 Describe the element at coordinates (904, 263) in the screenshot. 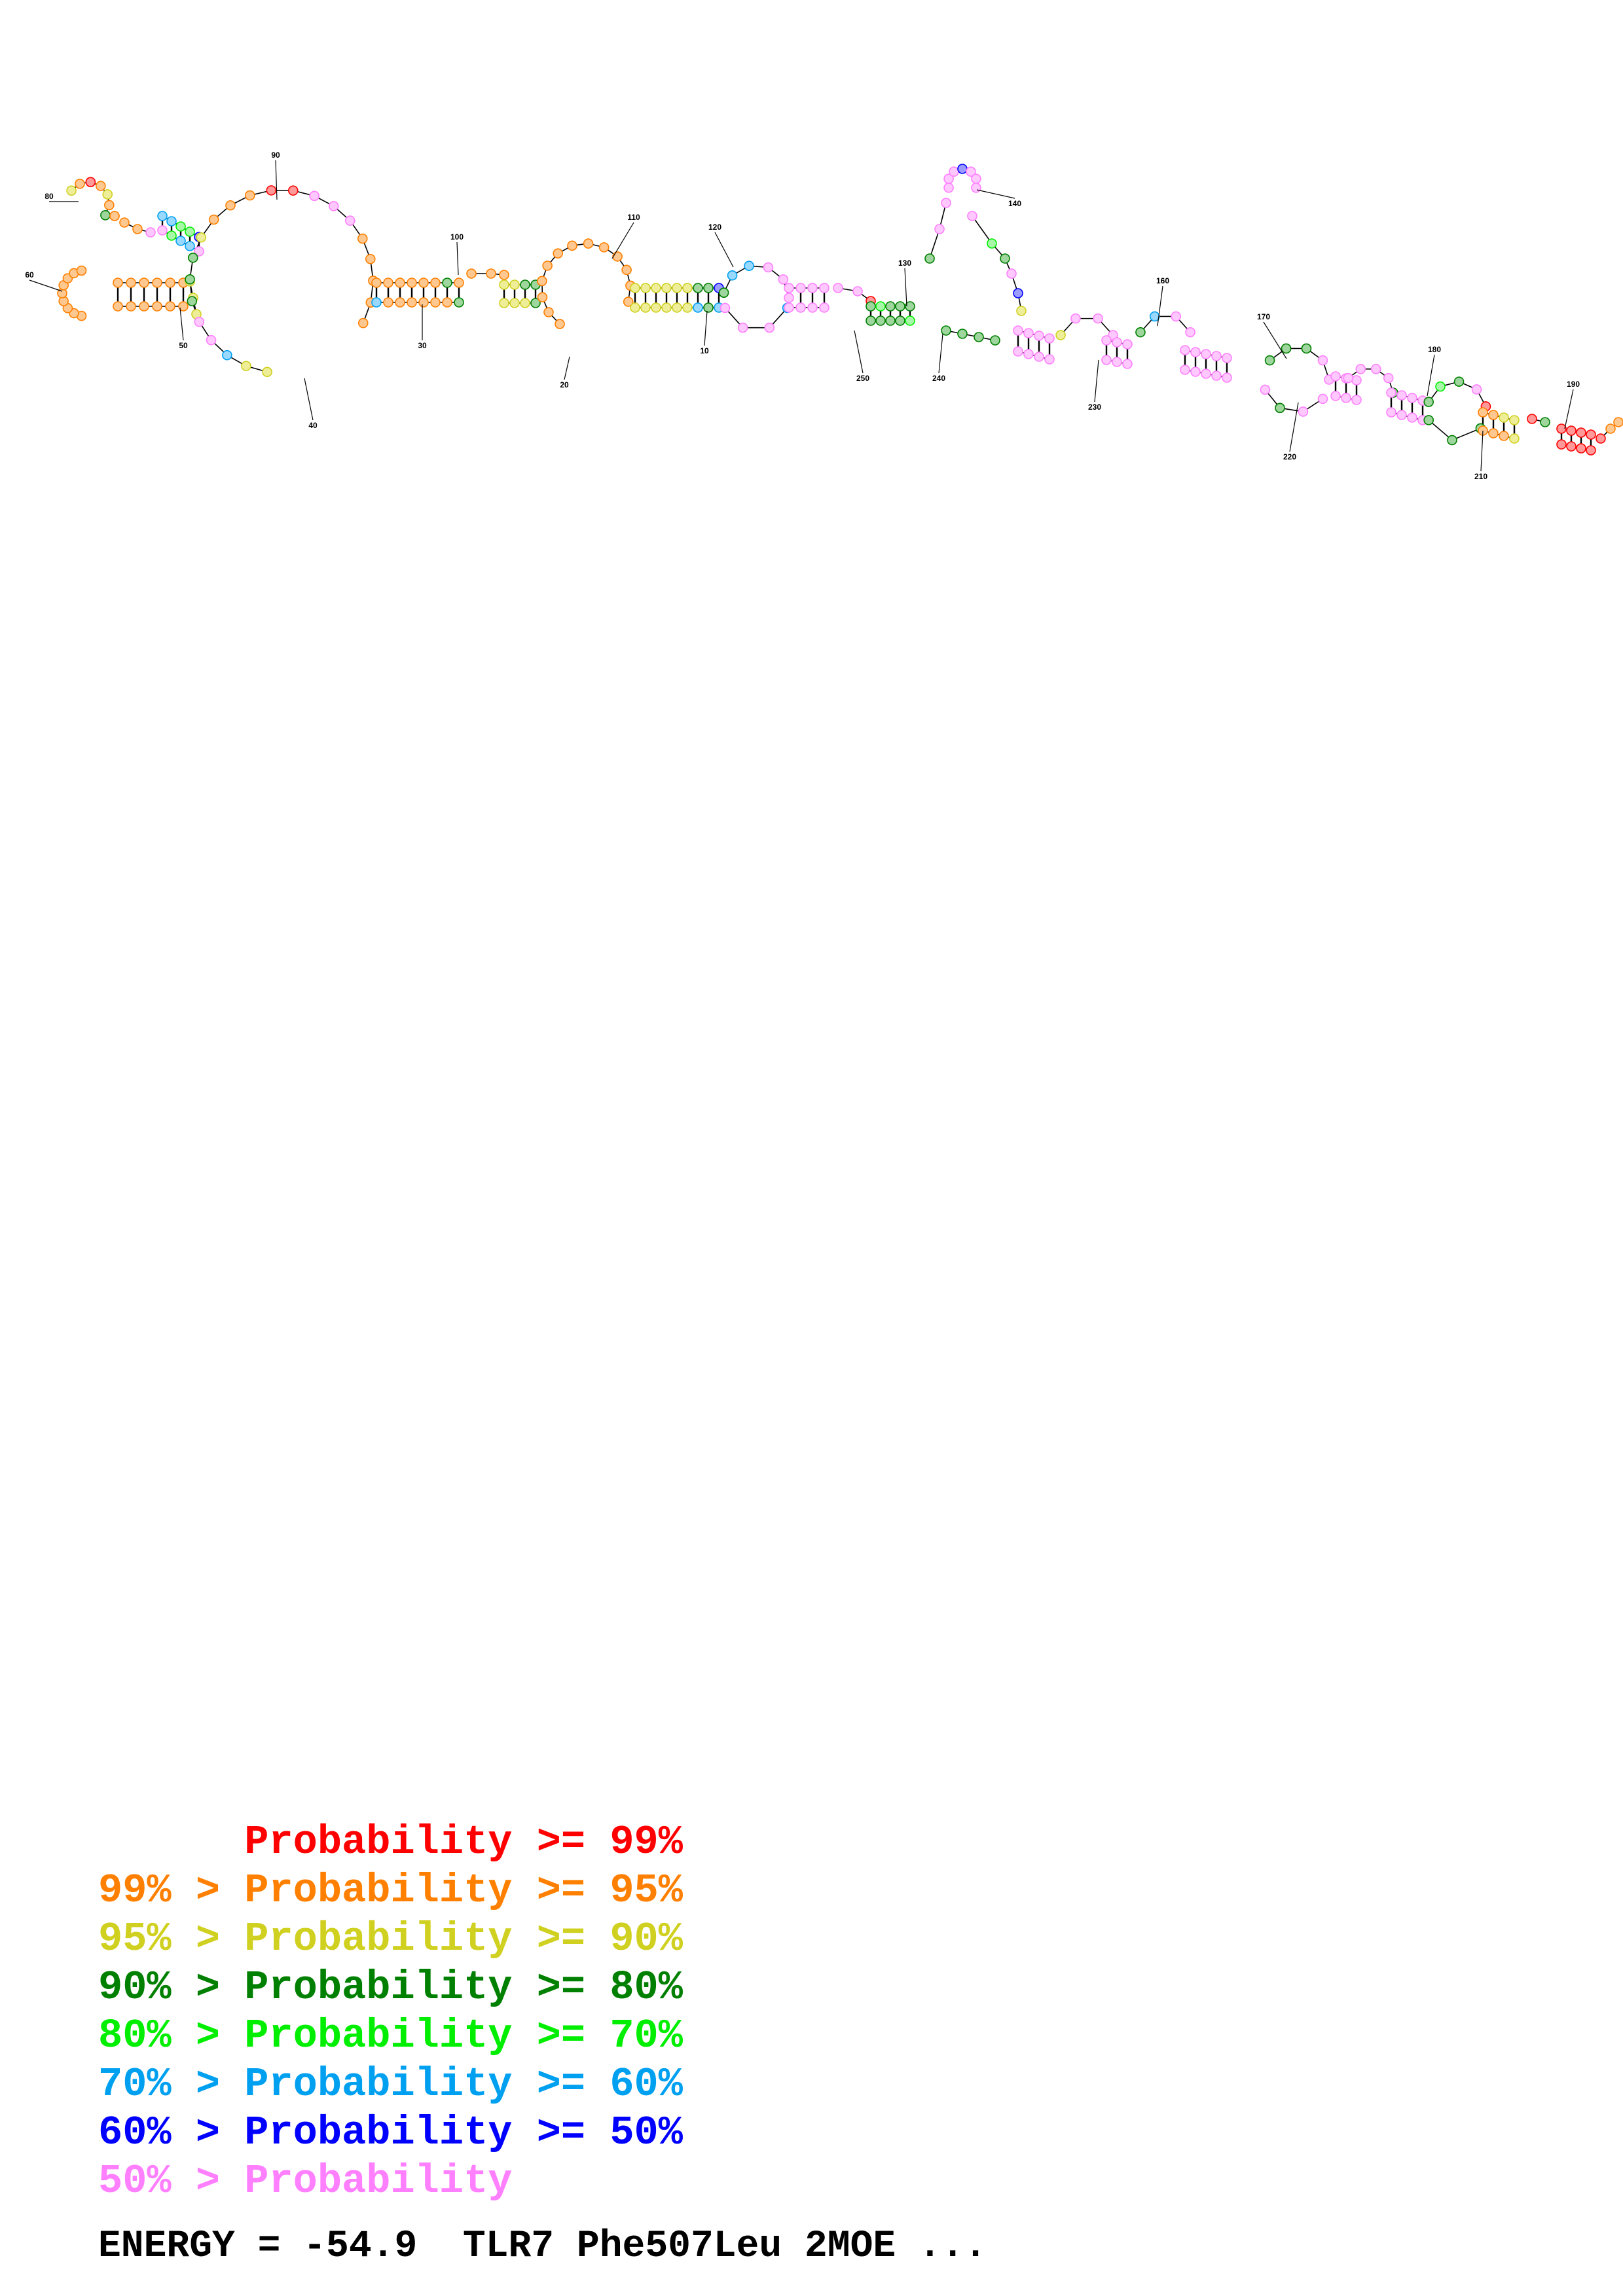

I see `position-label-130: 130` at that location.